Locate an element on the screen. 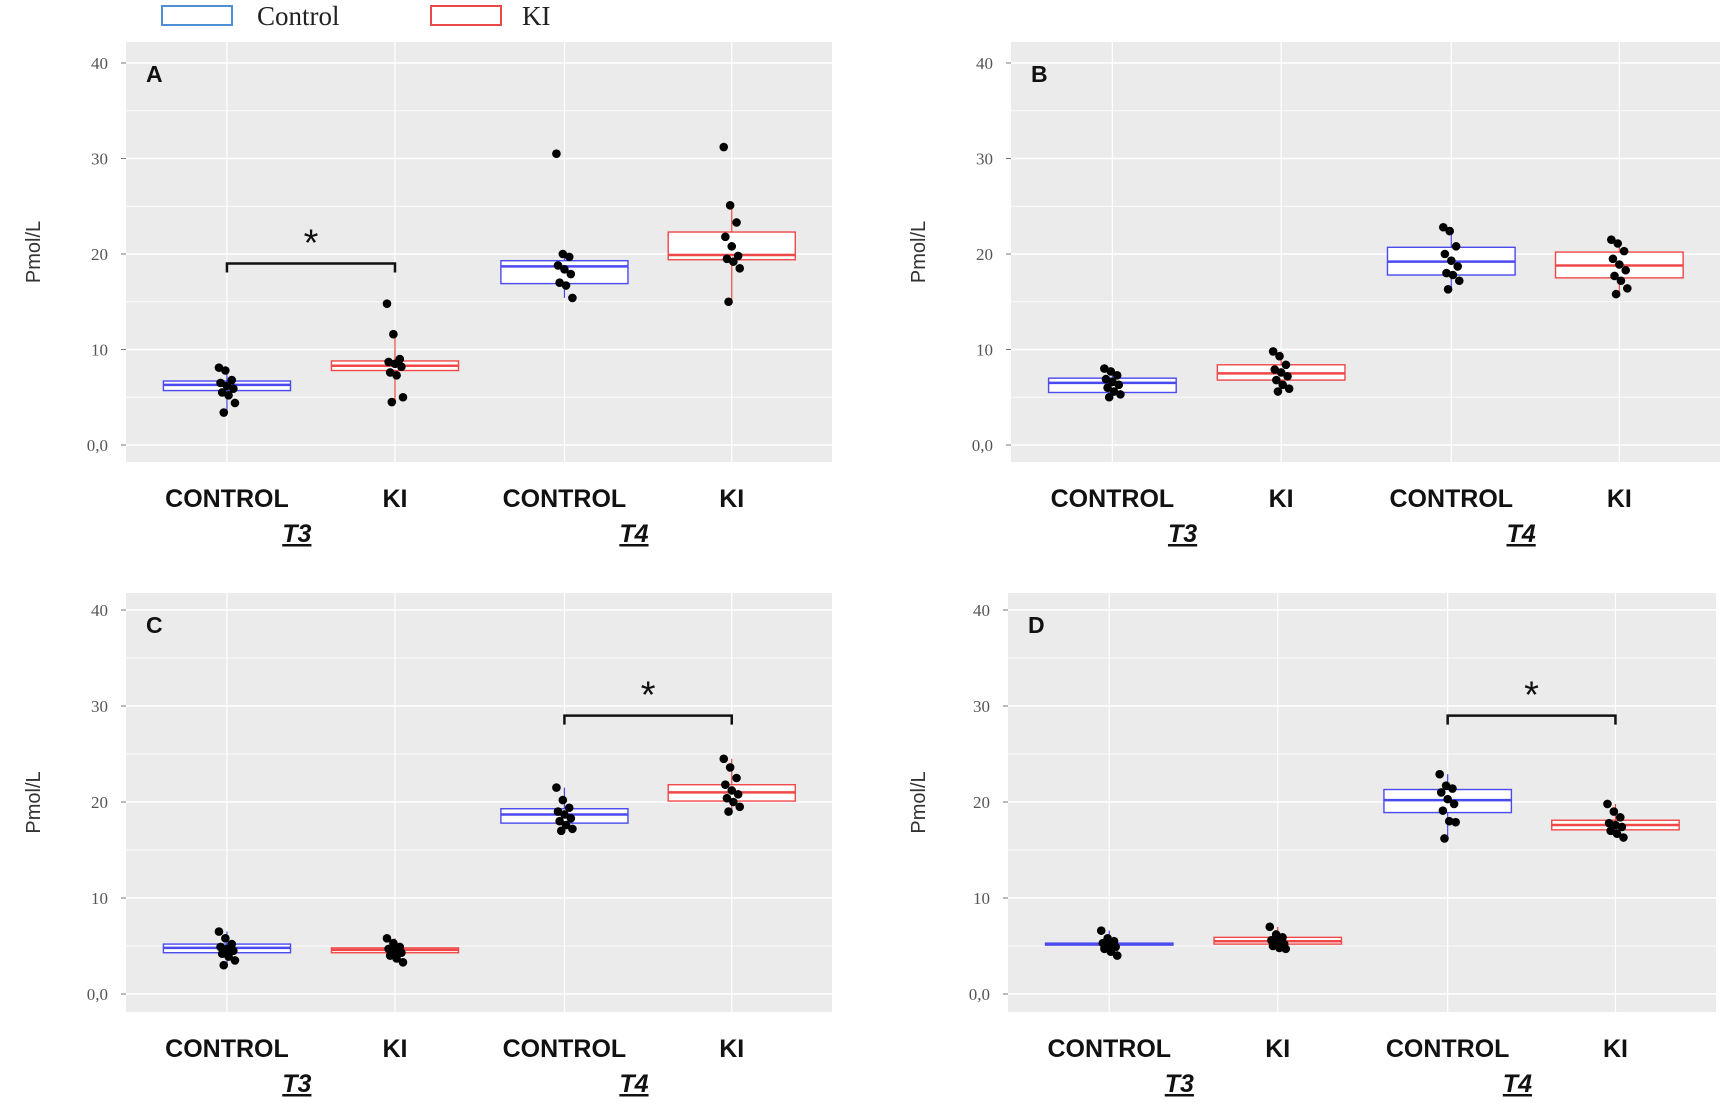  legend: Control KI is located at coordinates (356, 16).